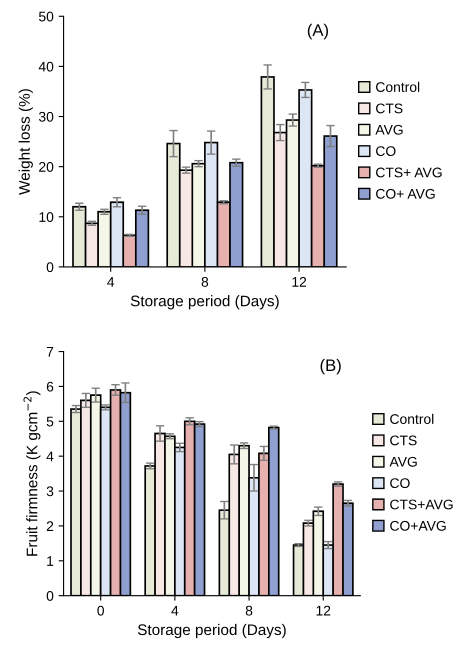 The width and height of the screenshot is (471, 651). I want to click on y-tick-label: 30, so click(46, 117).